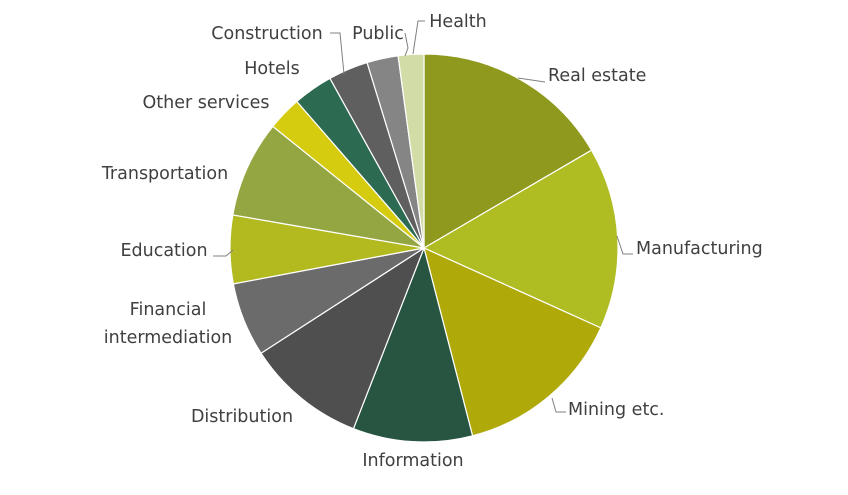 This screenshot has height=495, width=848. Describe the element at coordinates (343, 338) in the screenshot. I see `pie-slice-distribution` at that location.